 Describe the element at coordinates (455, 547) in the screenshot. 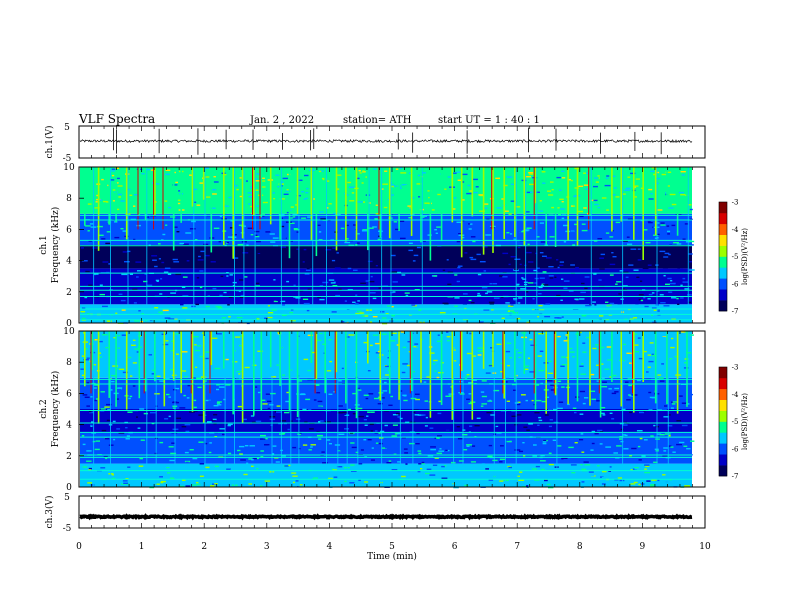

I see `x-tick-label: 6` at that location.